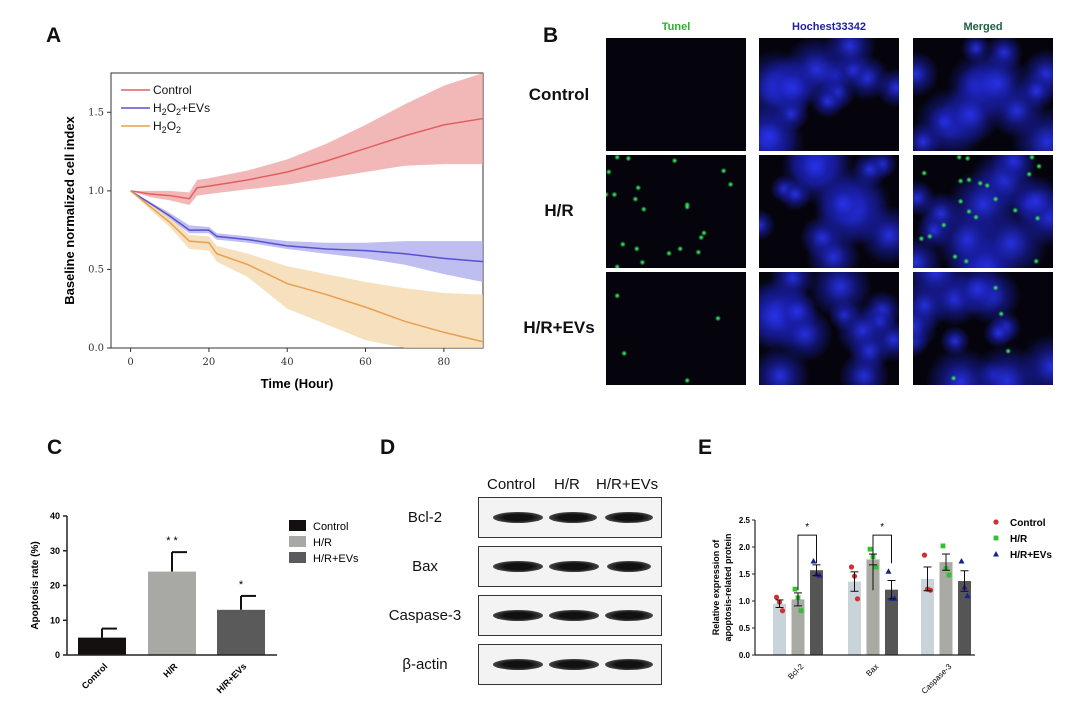 The height and width of the screenshot is (725, 1080). Describe the element at coordinates (35, 585) in the screenshot. I see `y-axis-label: Apoptosis rate (%)` at that location.